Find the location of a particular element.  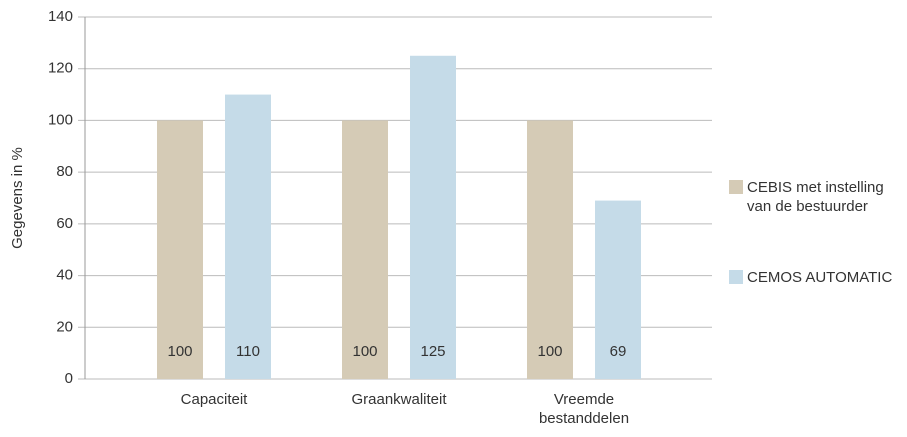

legend-label: CEMOS AUTOMATIC is located at coordinates (820, 277).